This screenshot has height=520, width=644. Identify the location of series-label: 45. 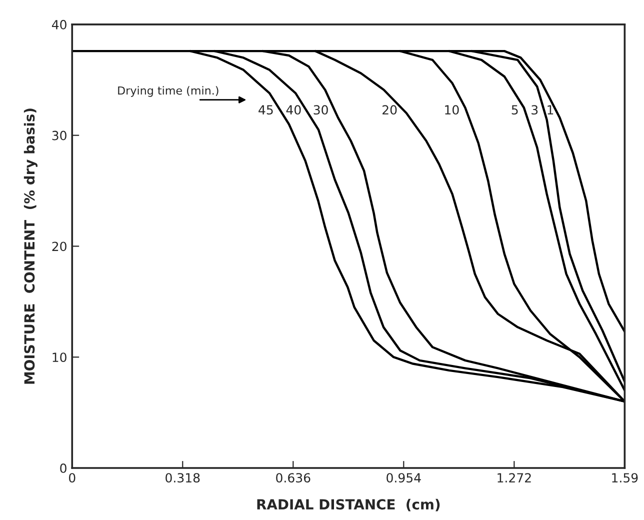
(265, 110).